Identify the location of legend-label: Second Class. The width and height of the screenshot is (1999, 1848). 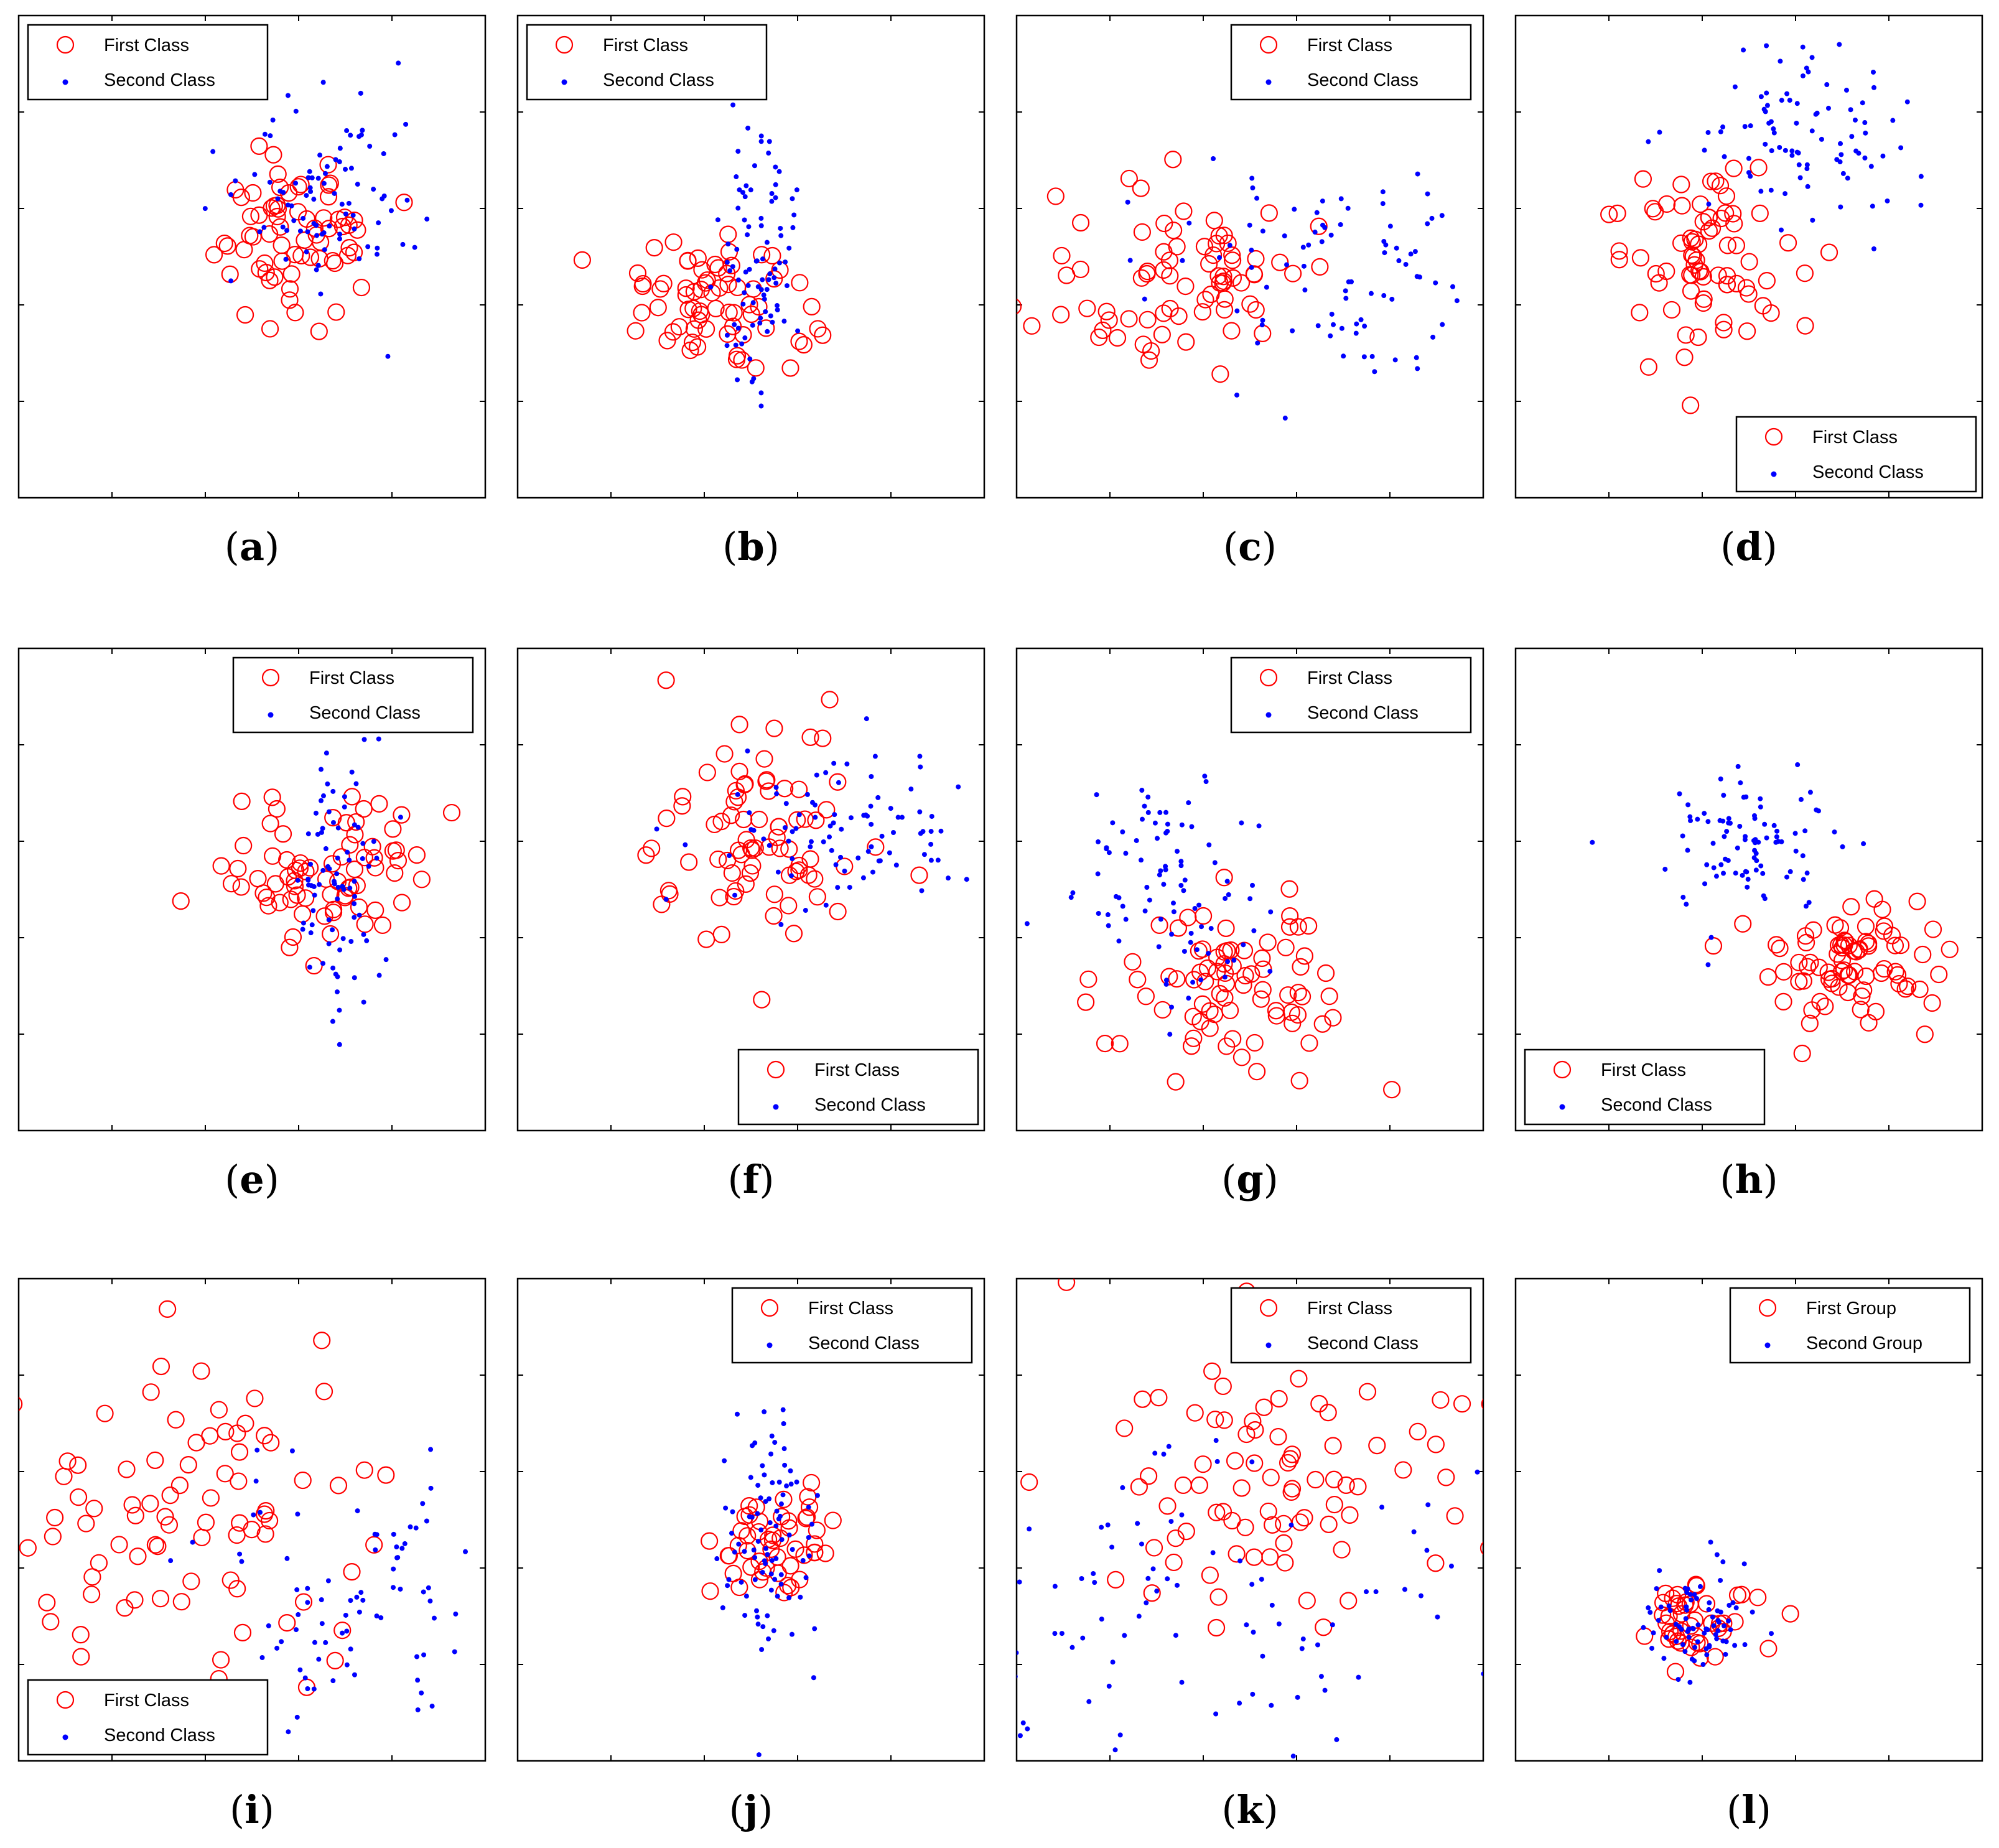
(160, 1735).